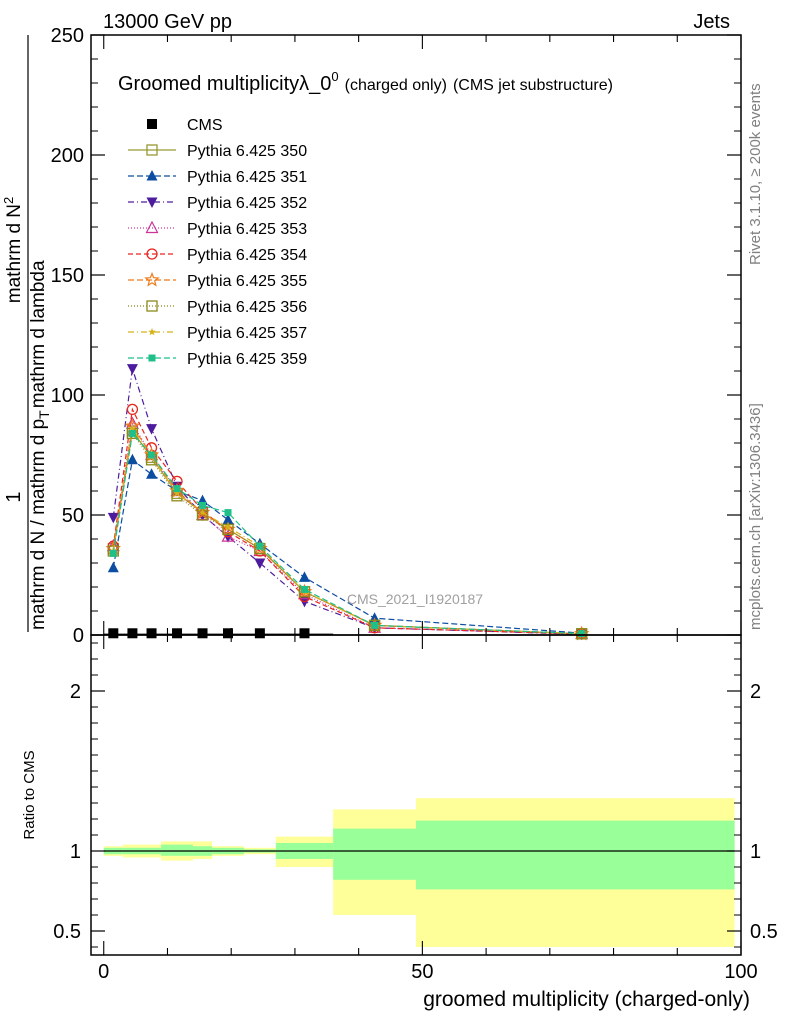 The height and width of the screenshot is (1029, 786). What do you see at coordinates (14, 496) in the screenshot?
I see `ylabel-one: 1` at bounding box center [14, 496].